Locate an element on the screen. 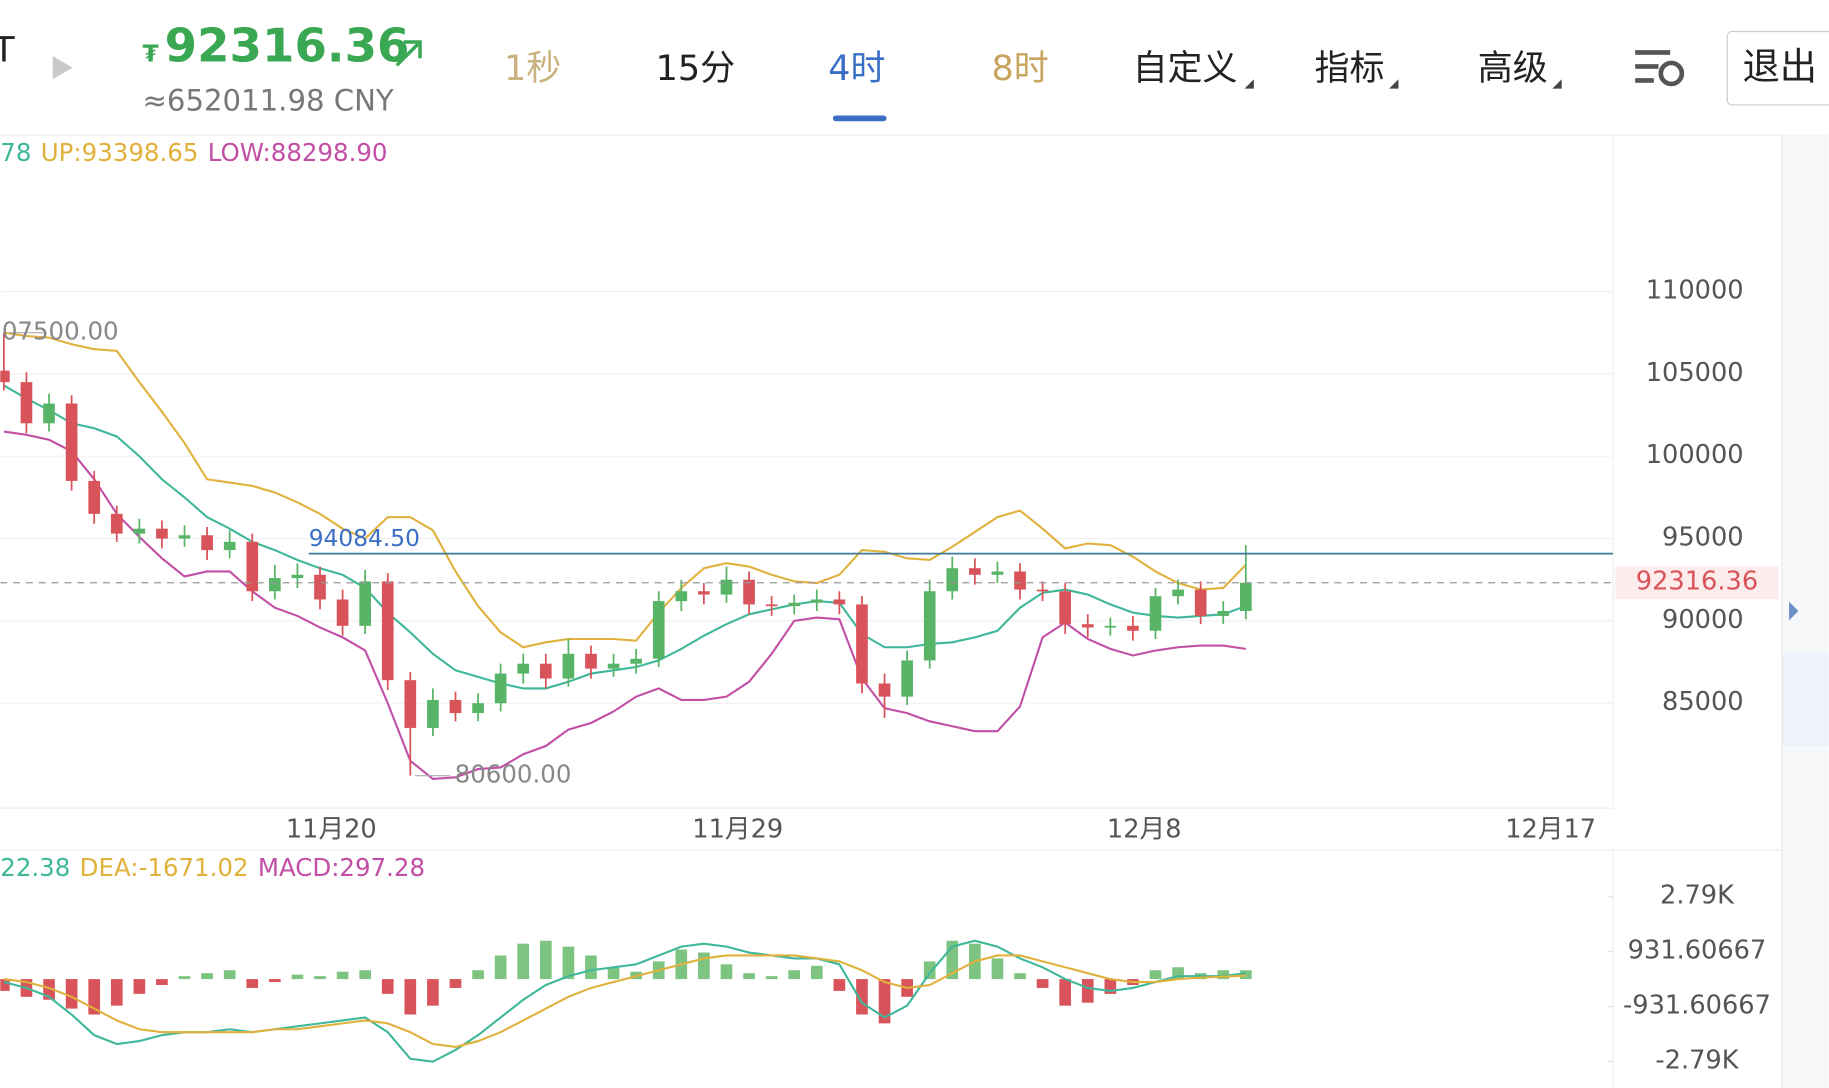 This screenshot has height=1088, width=1829. x-tick-label: 11月29 is located at coordinates (737, 829).